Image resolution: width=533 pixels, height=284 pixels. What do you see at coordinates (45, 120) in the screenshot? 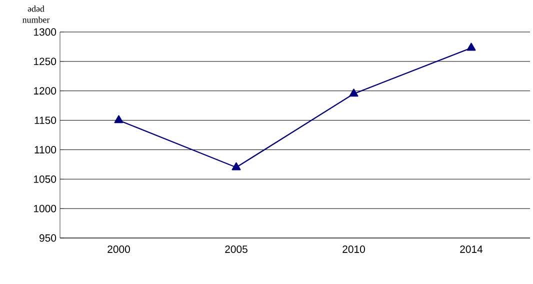
I see `y-tick-label: 1150` at bounding box center [45, 120].